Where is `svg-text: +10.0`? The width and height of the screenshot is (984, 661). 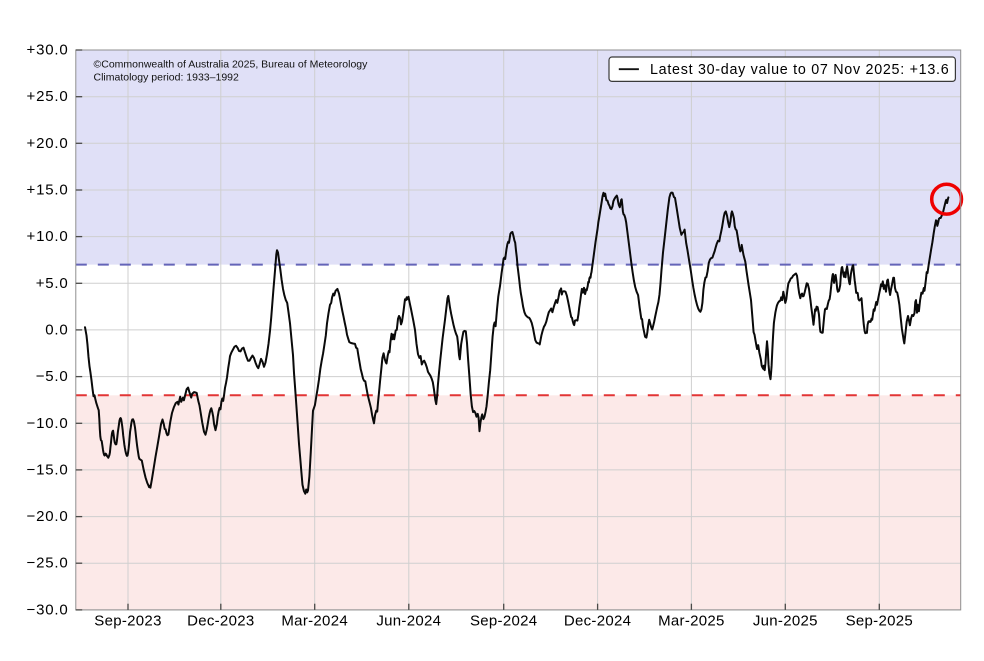 svg-text: +10.0 is located at coordinates (48, 236).